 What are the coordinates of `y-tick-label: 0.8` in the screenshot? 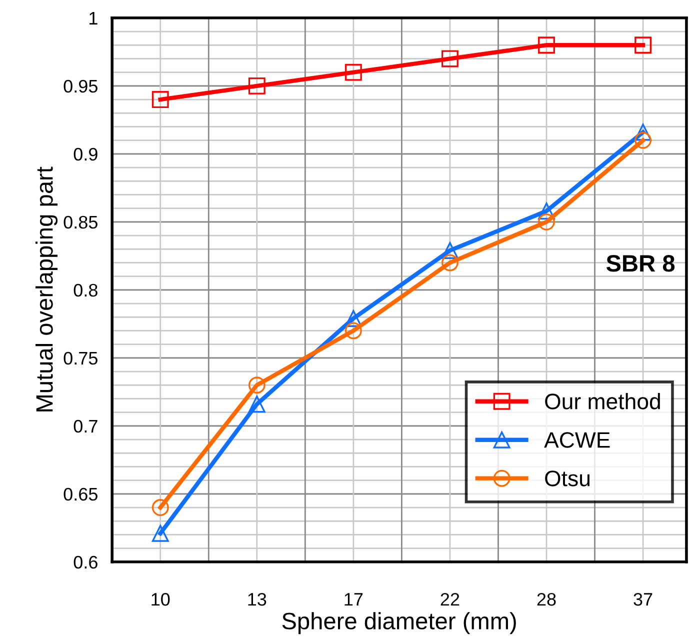 It's located at (86, 290).